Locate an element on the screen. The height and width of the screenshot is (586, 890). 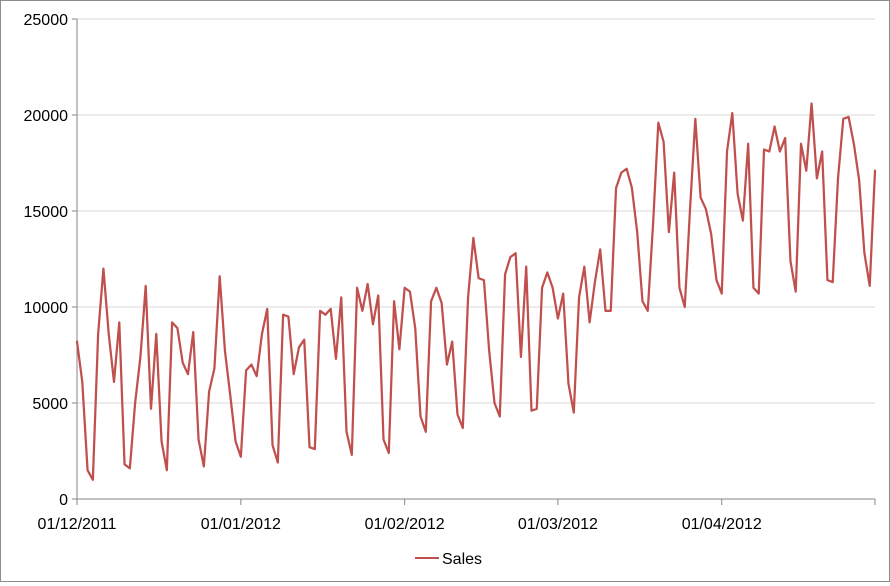
legend: Sales is located at coordinates (448, 559).